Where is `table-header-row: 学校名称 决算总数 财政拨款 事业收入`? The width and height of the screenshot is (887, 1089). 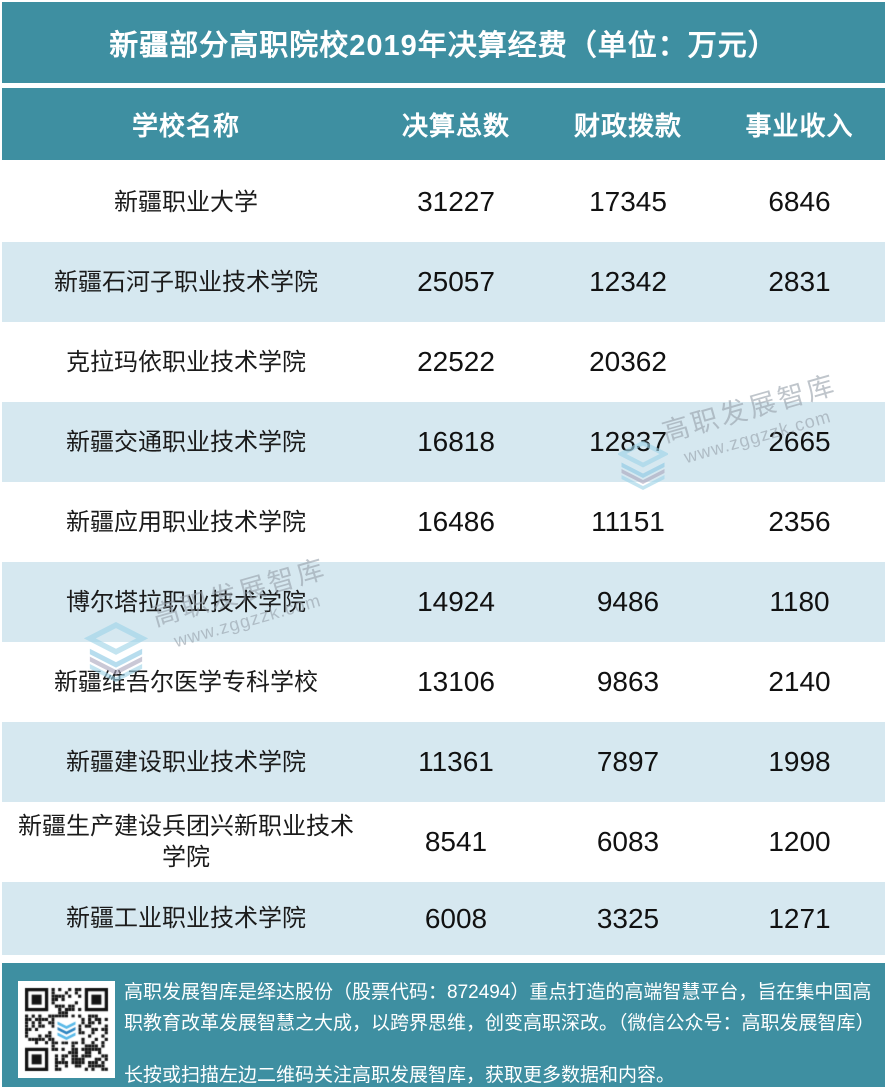
table-header-row: 学校名称 决算总数 财政拨款 事业收入 is located at coordinates (443, 124).